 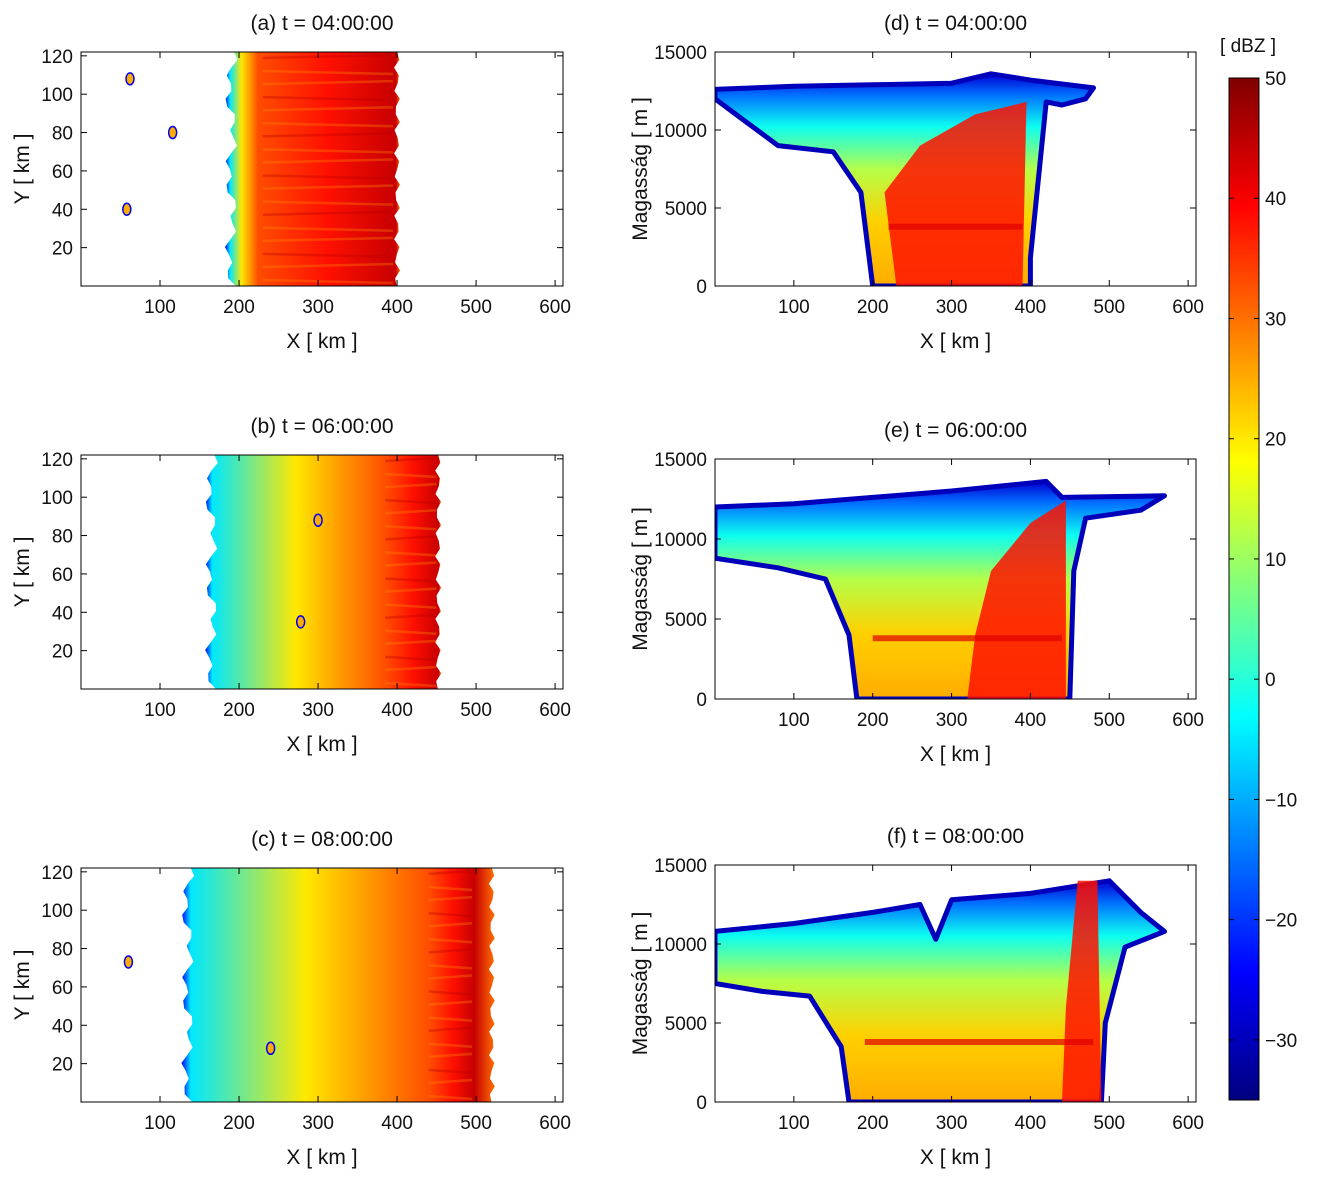 I want to click on y-tick-label: 120, so click(x=57, y=460).